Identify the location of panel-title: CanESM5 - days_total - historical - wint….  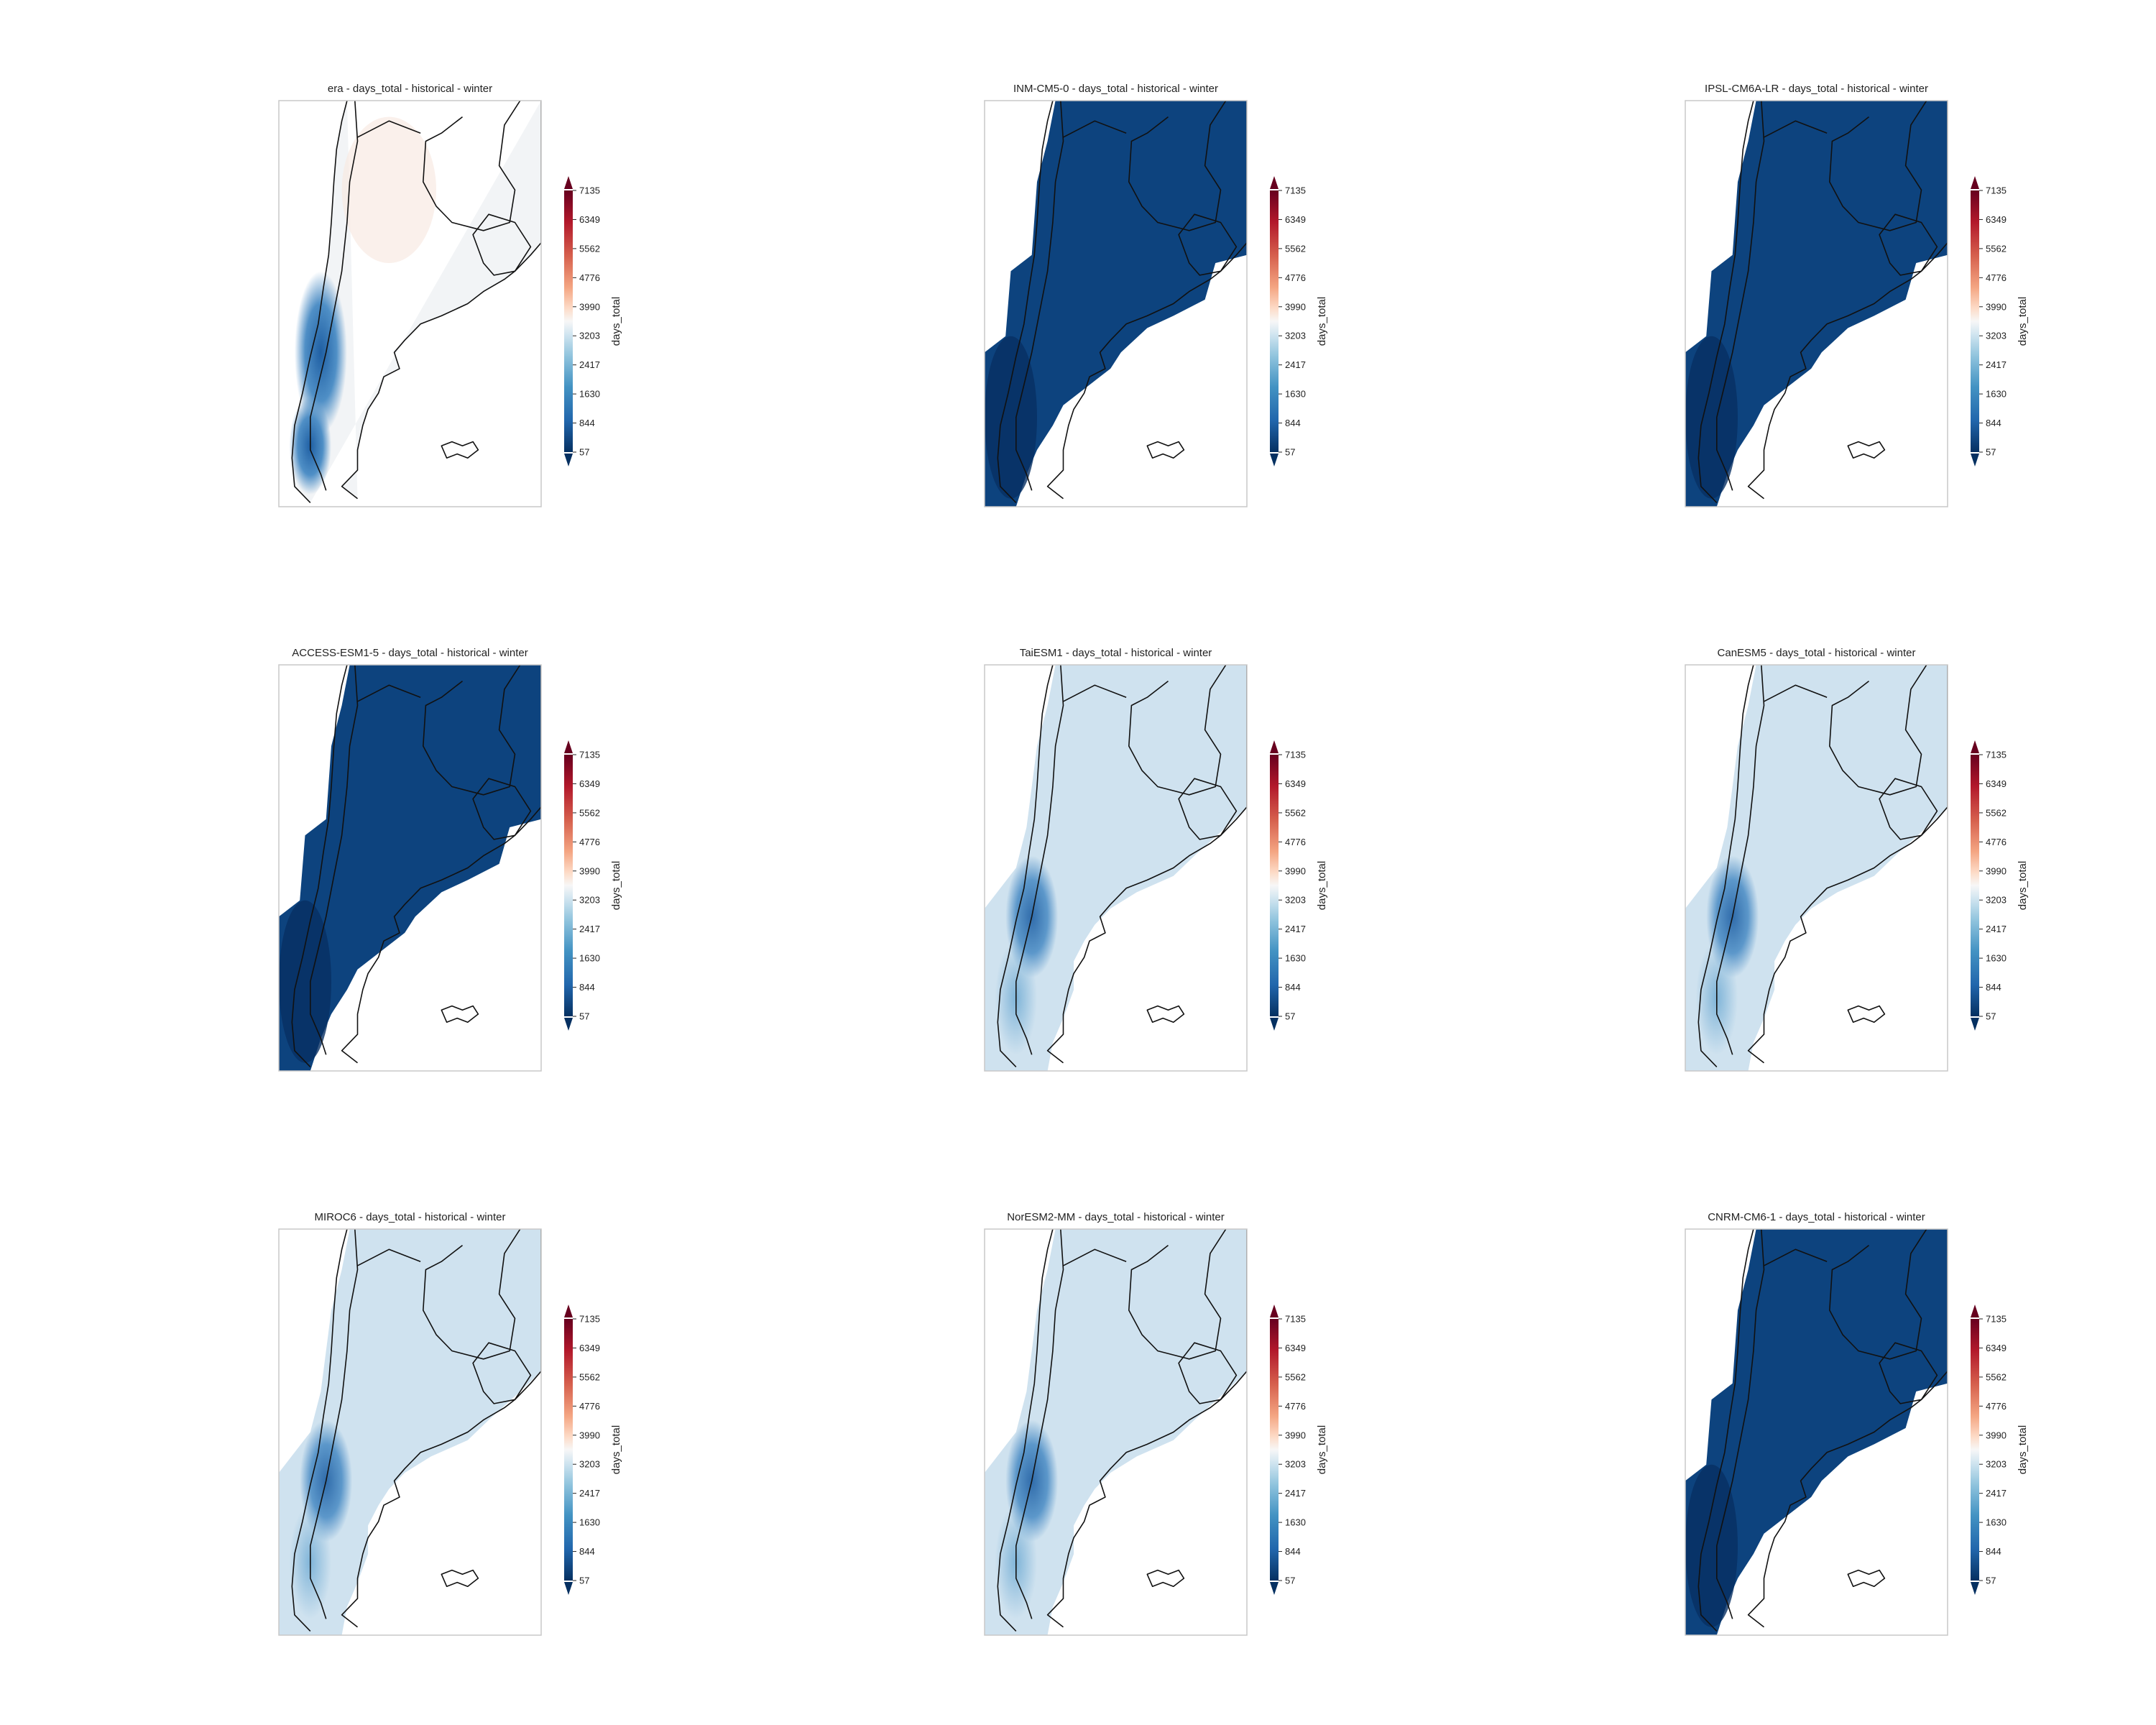
(1817, 653).